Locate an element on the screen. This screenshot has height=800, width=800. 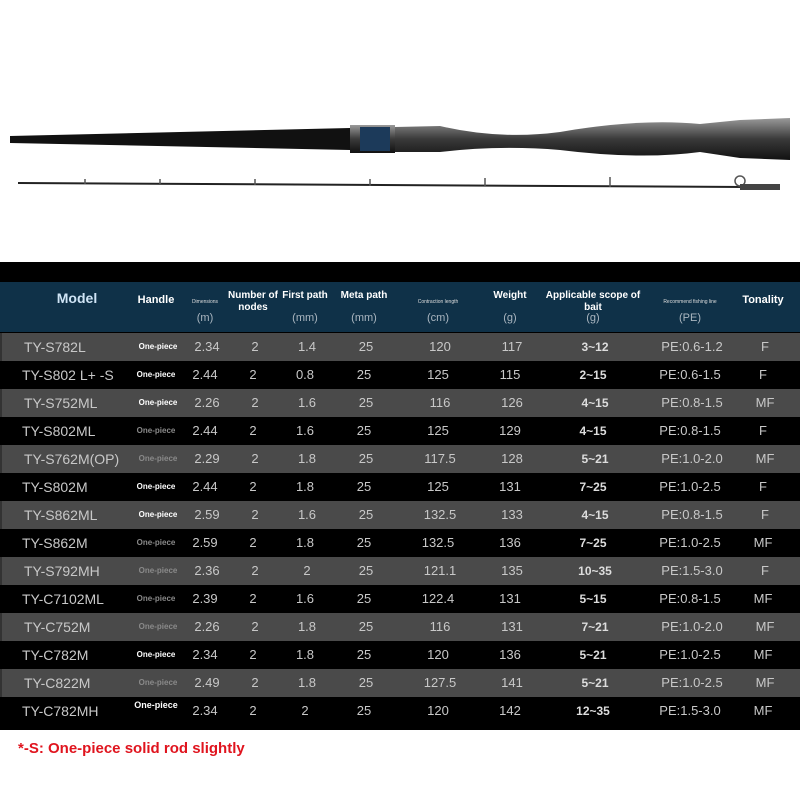
header-title: Handle is located at coordinates (156, 300).